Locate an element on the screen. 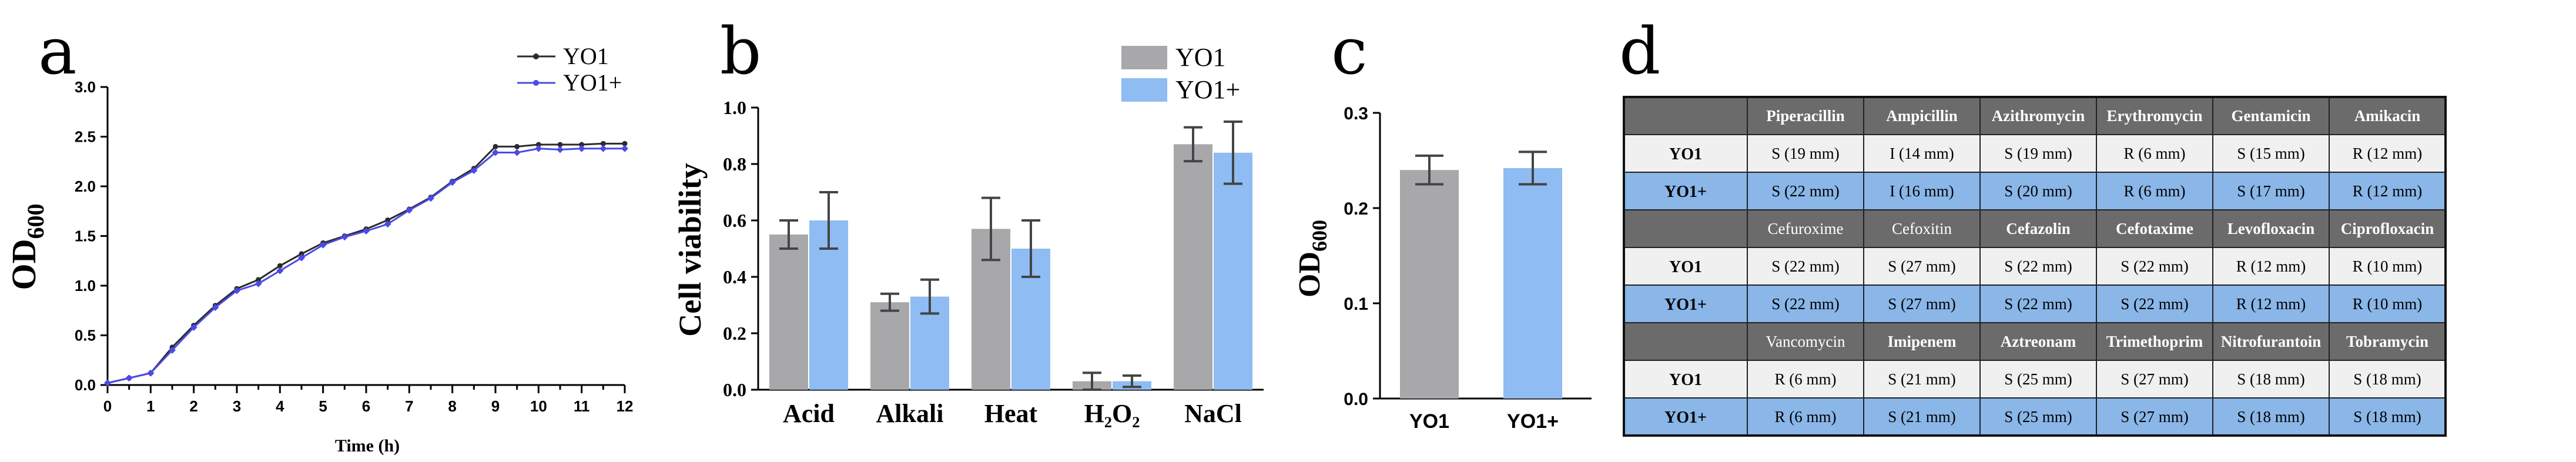  chart-a-ytick-label: 0.0 is located at coordinates (85, 385).